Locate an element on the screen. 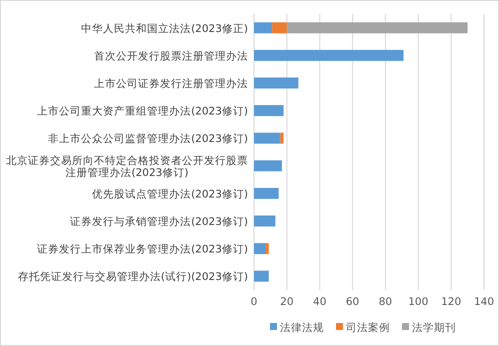  y-tick-label: 北京证券交易所向不特定合格投资者公开发行股票注册管理办法(2023修订) is located at coordinates (127, 166).